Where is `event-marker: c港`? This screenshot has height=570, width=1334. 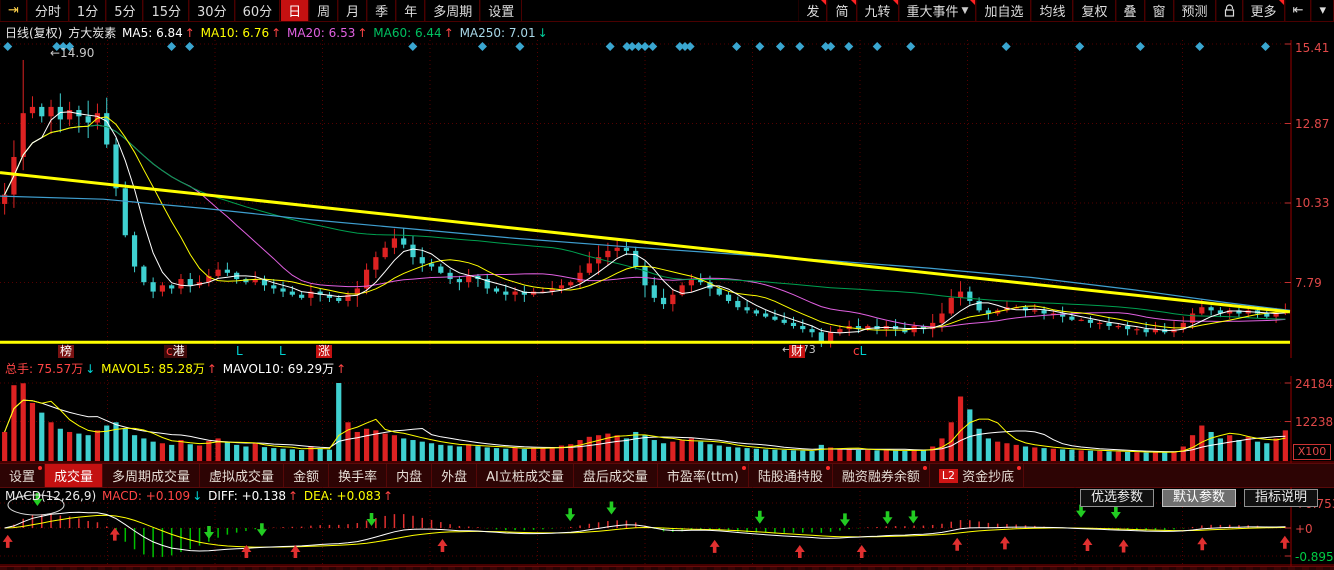 event-marker: c港 is located at coordinates (175, 351).